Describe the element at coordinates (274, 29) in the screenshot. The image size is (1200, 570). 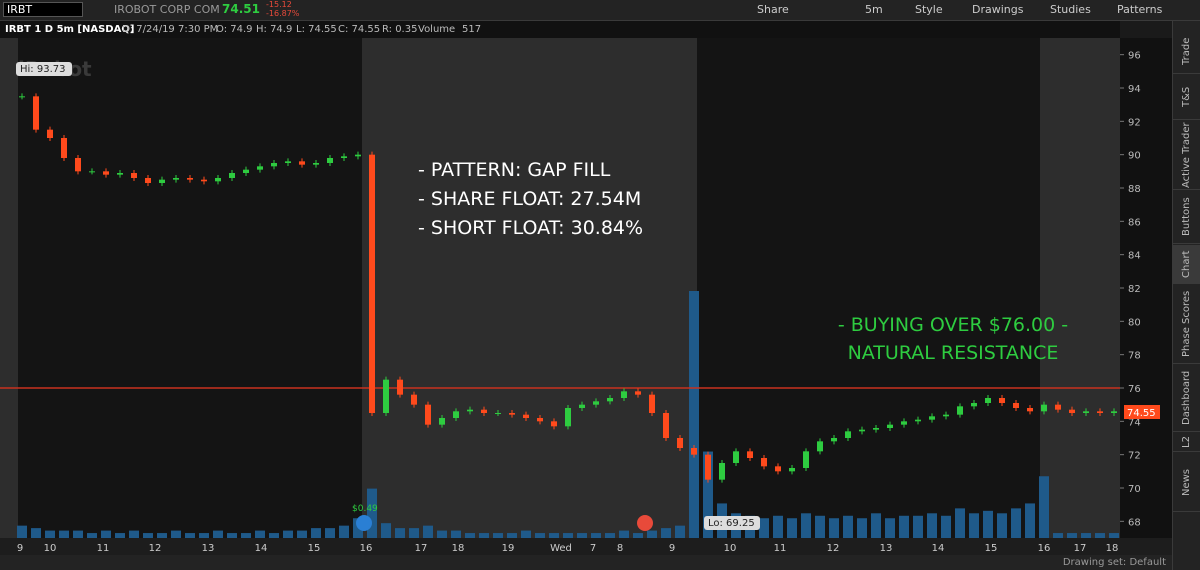
I see `header-high: H: 74.9` at that location.